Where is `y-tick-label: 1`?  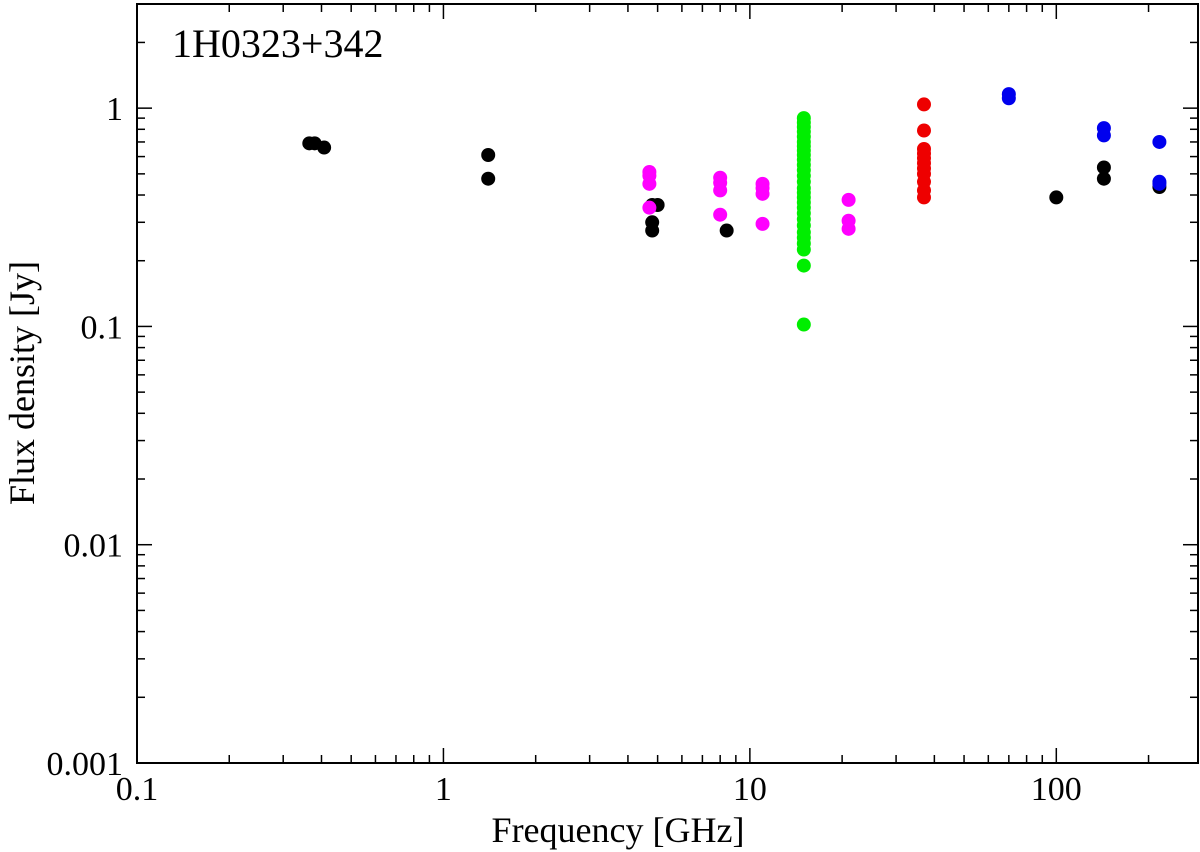
y-tick-label: 1 is located at coordinates (114, 109).